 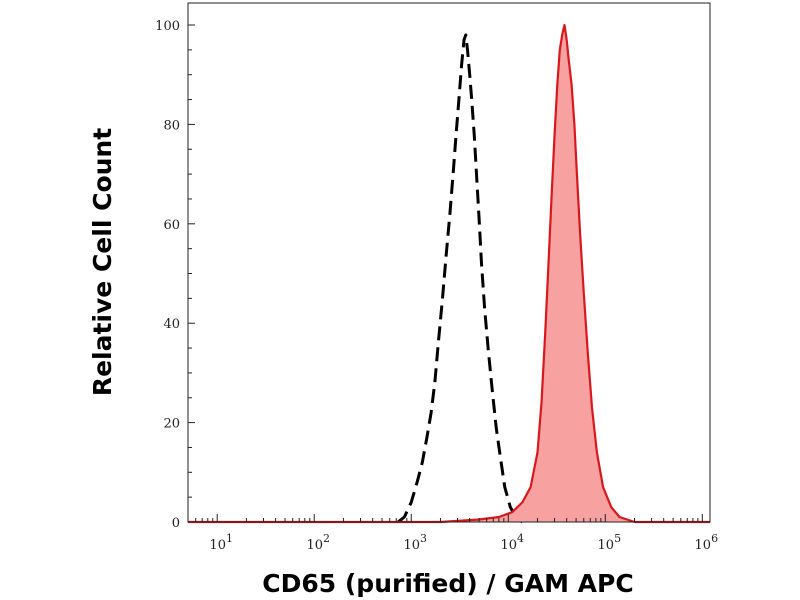 I want to click on y-tick-label: 0, so click(x=176, y=523).